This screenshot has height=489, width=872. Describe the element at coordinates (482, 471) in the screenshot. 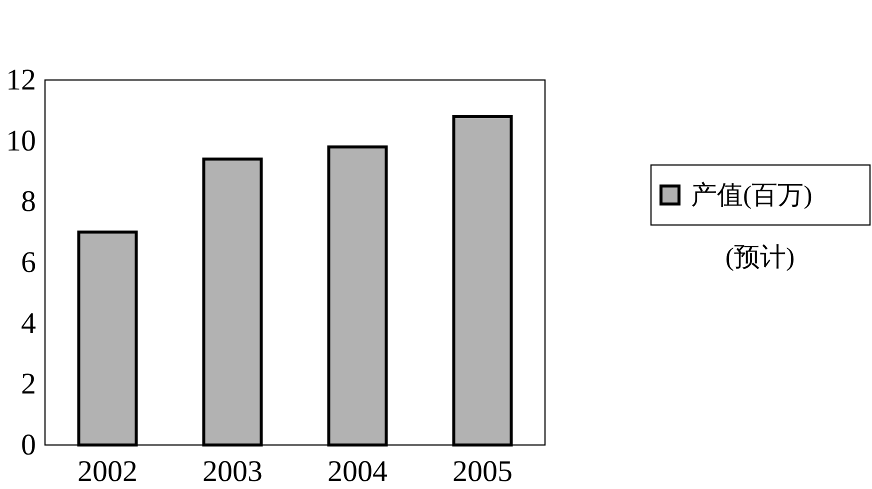

I see `x-tick-label: 2005` at that location.